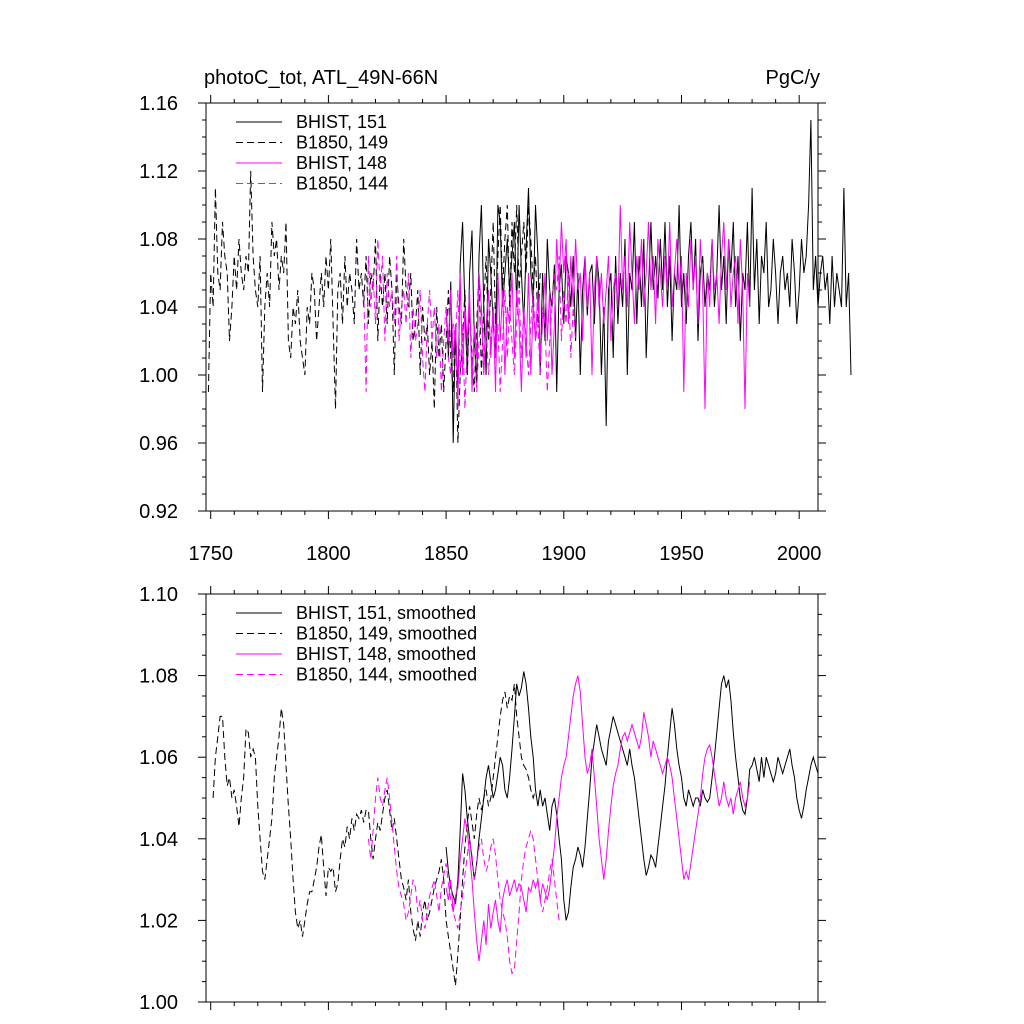 The image size is (1024, 1024). Describe the element at coordinates (158, 444) in the screenshot. I see `top-ytick-label: 0.96` at that location.